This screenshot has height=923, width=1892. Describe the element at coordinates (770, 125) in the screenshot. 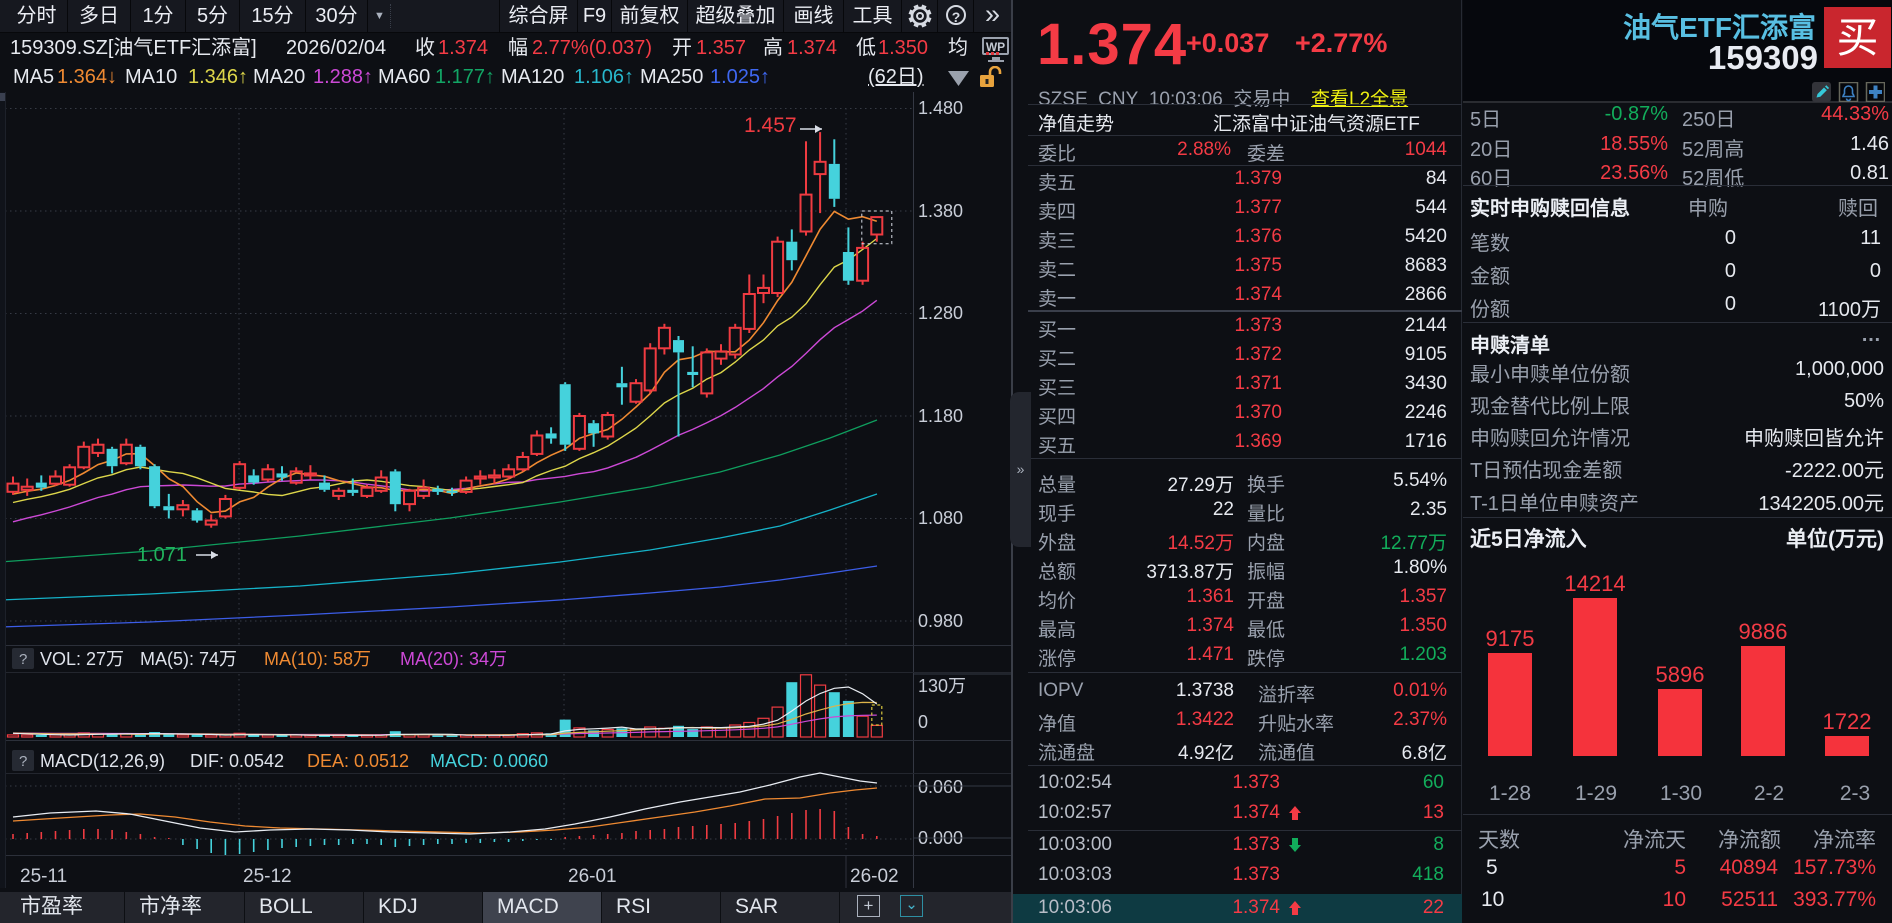

I see `svg-text: 1.457` at that location.